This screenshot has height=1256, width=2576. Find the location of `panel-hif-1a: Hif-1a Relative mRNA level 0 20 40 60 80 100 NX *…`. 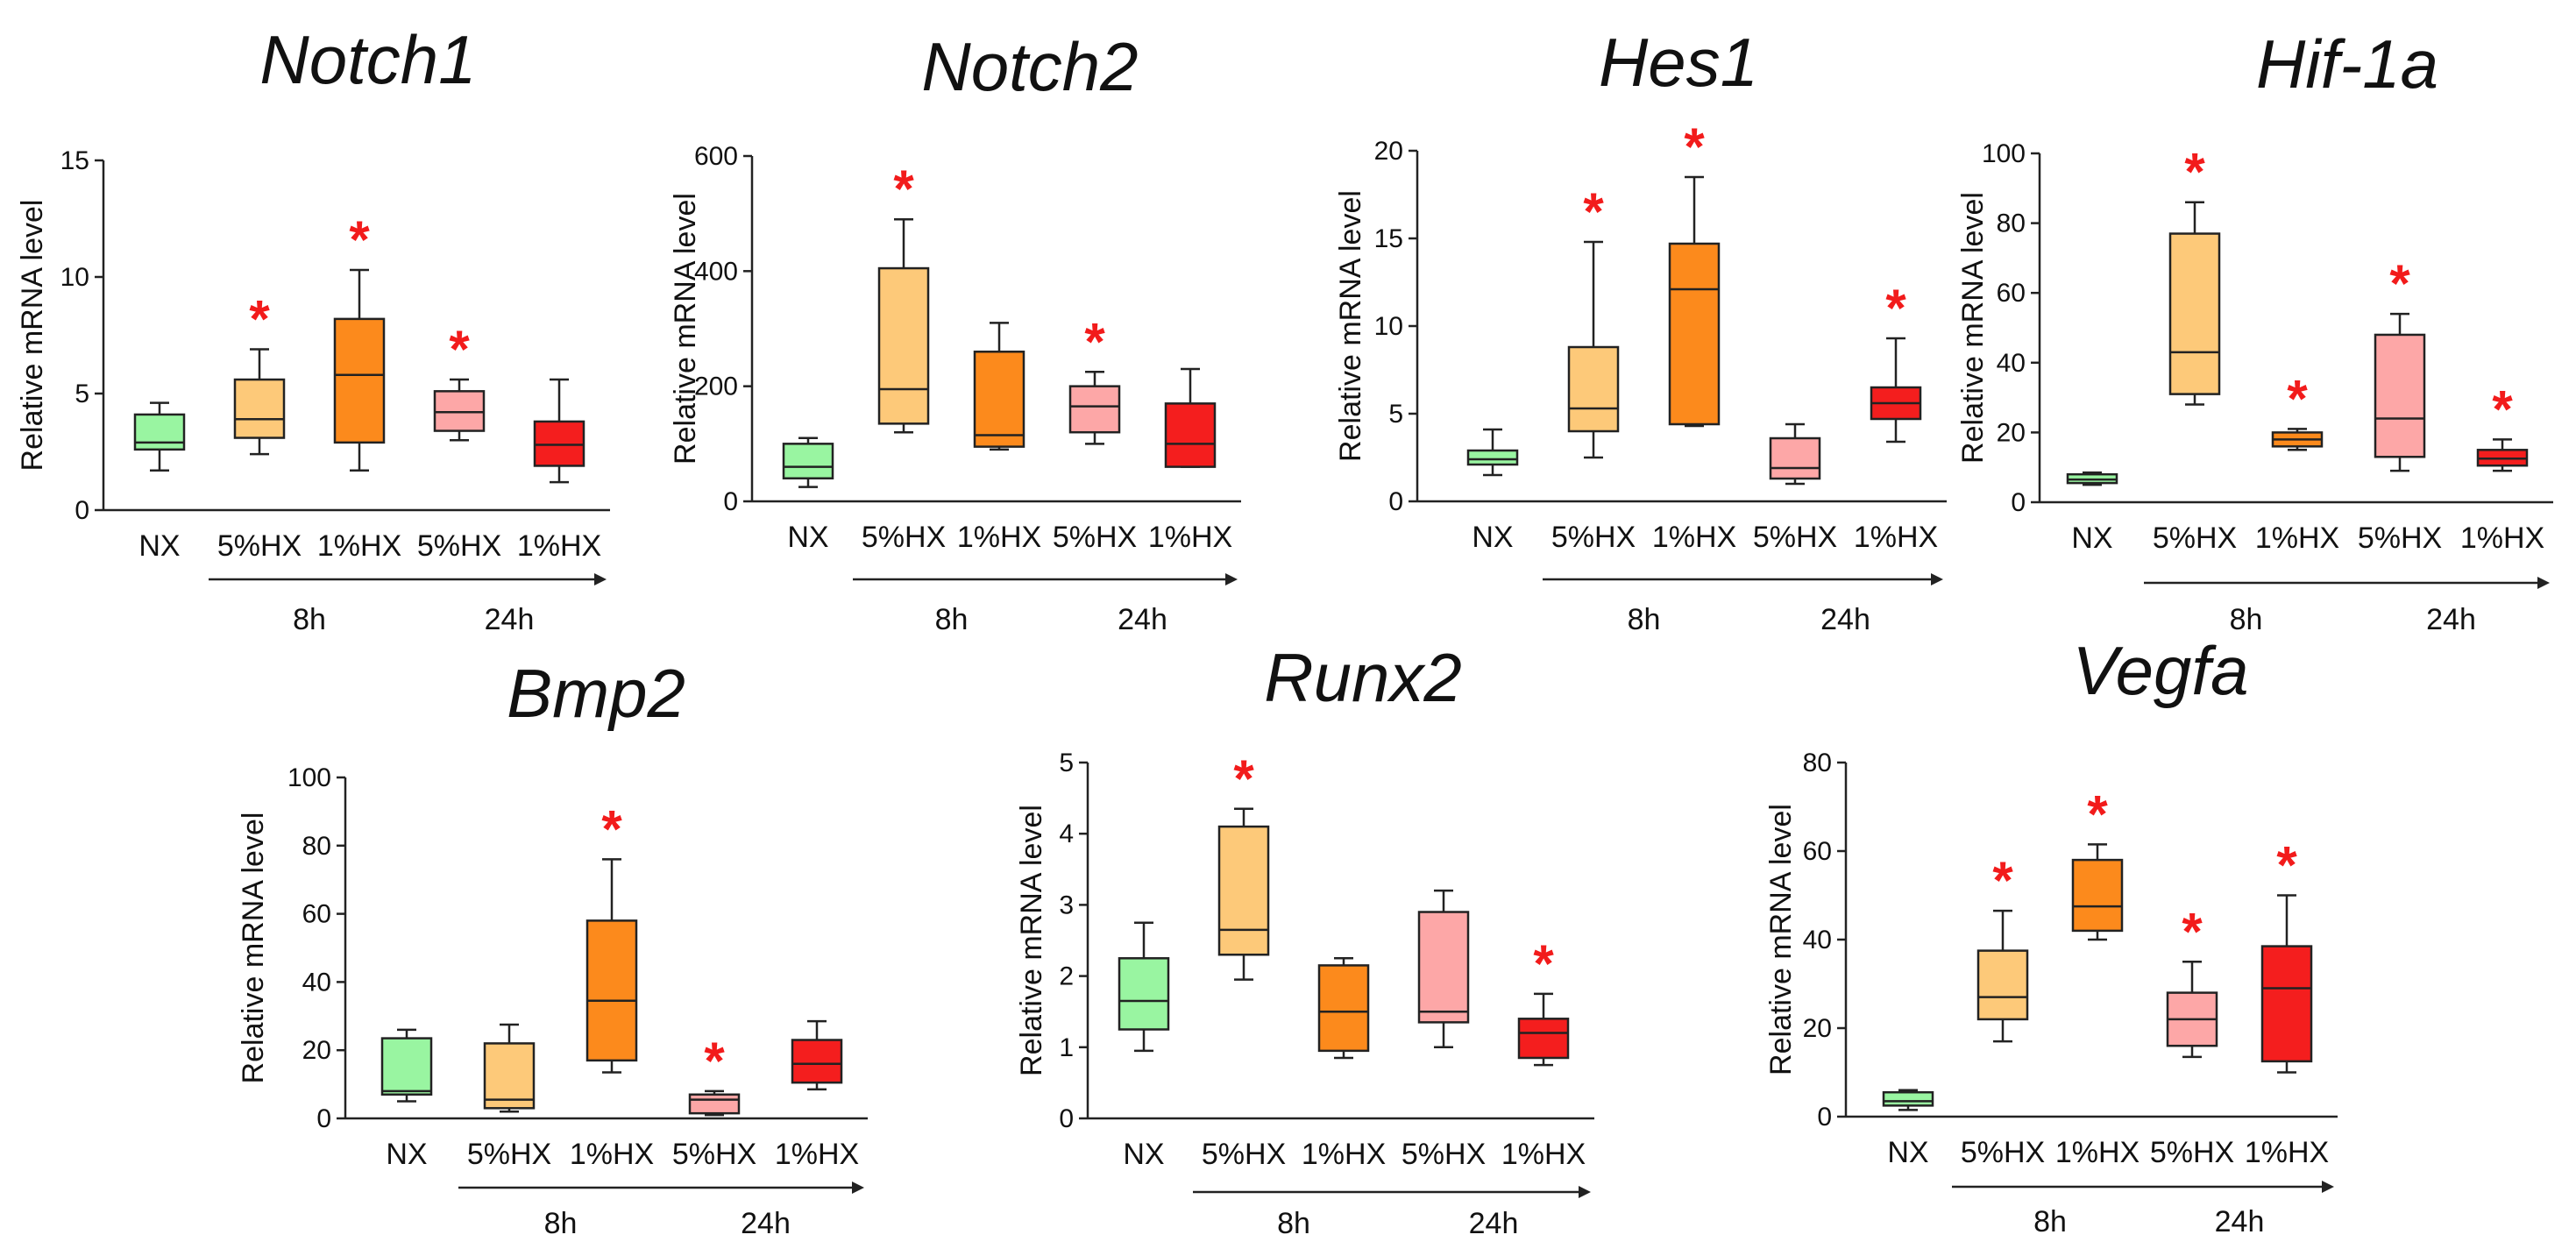

panel-hif-1a: Hif-1a Relative mRNA level 0 20 40 60 80 100 NX *… is located at coordinates (2254, 331).